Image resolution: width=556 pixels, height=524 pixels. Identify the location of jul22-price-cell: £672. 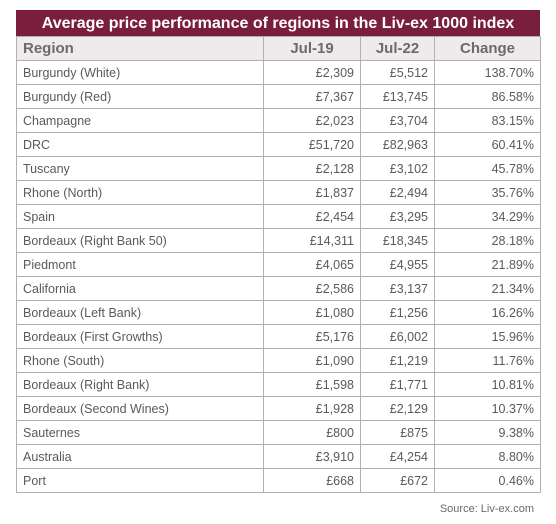
(397, 480).